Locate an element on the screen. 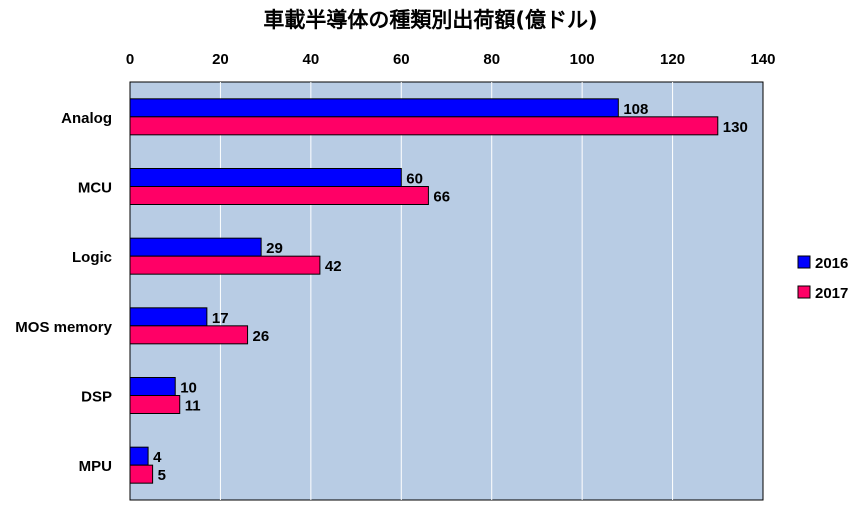  category-label: Analog is located at coordinates (86, 118).